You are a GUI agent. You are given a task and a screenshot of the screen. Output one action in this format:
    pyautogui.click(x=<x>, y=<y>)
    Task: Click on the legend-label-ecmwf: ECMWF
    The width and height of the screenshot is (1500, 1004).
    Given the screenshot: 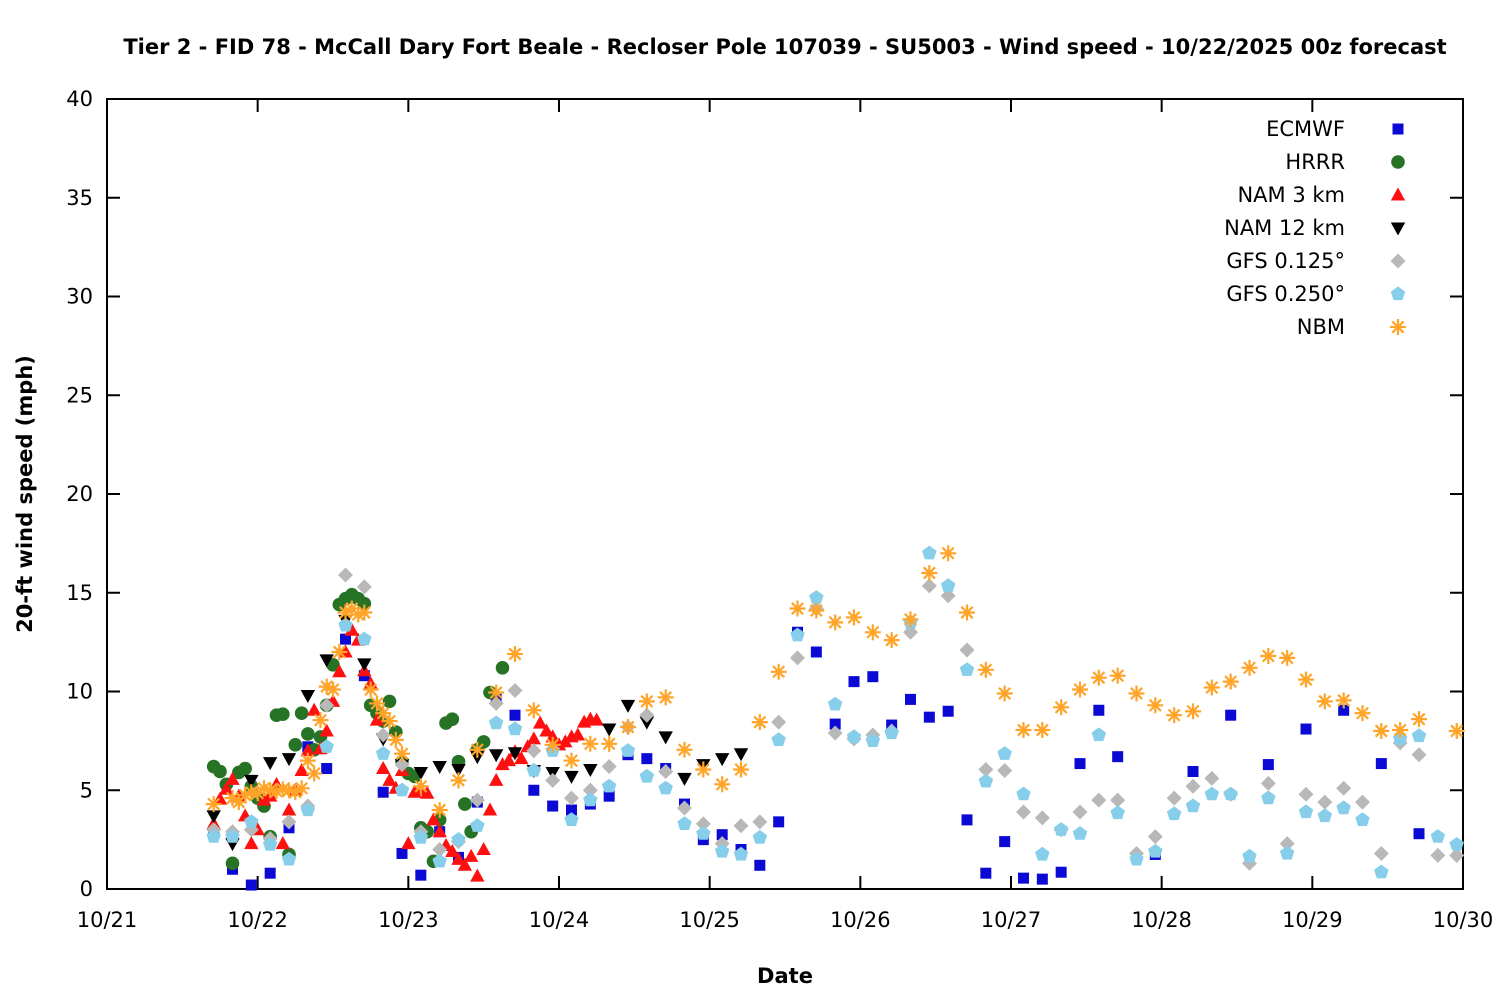 What is the action you would take?
    pyautogui.click(x=1305, y=129)
    